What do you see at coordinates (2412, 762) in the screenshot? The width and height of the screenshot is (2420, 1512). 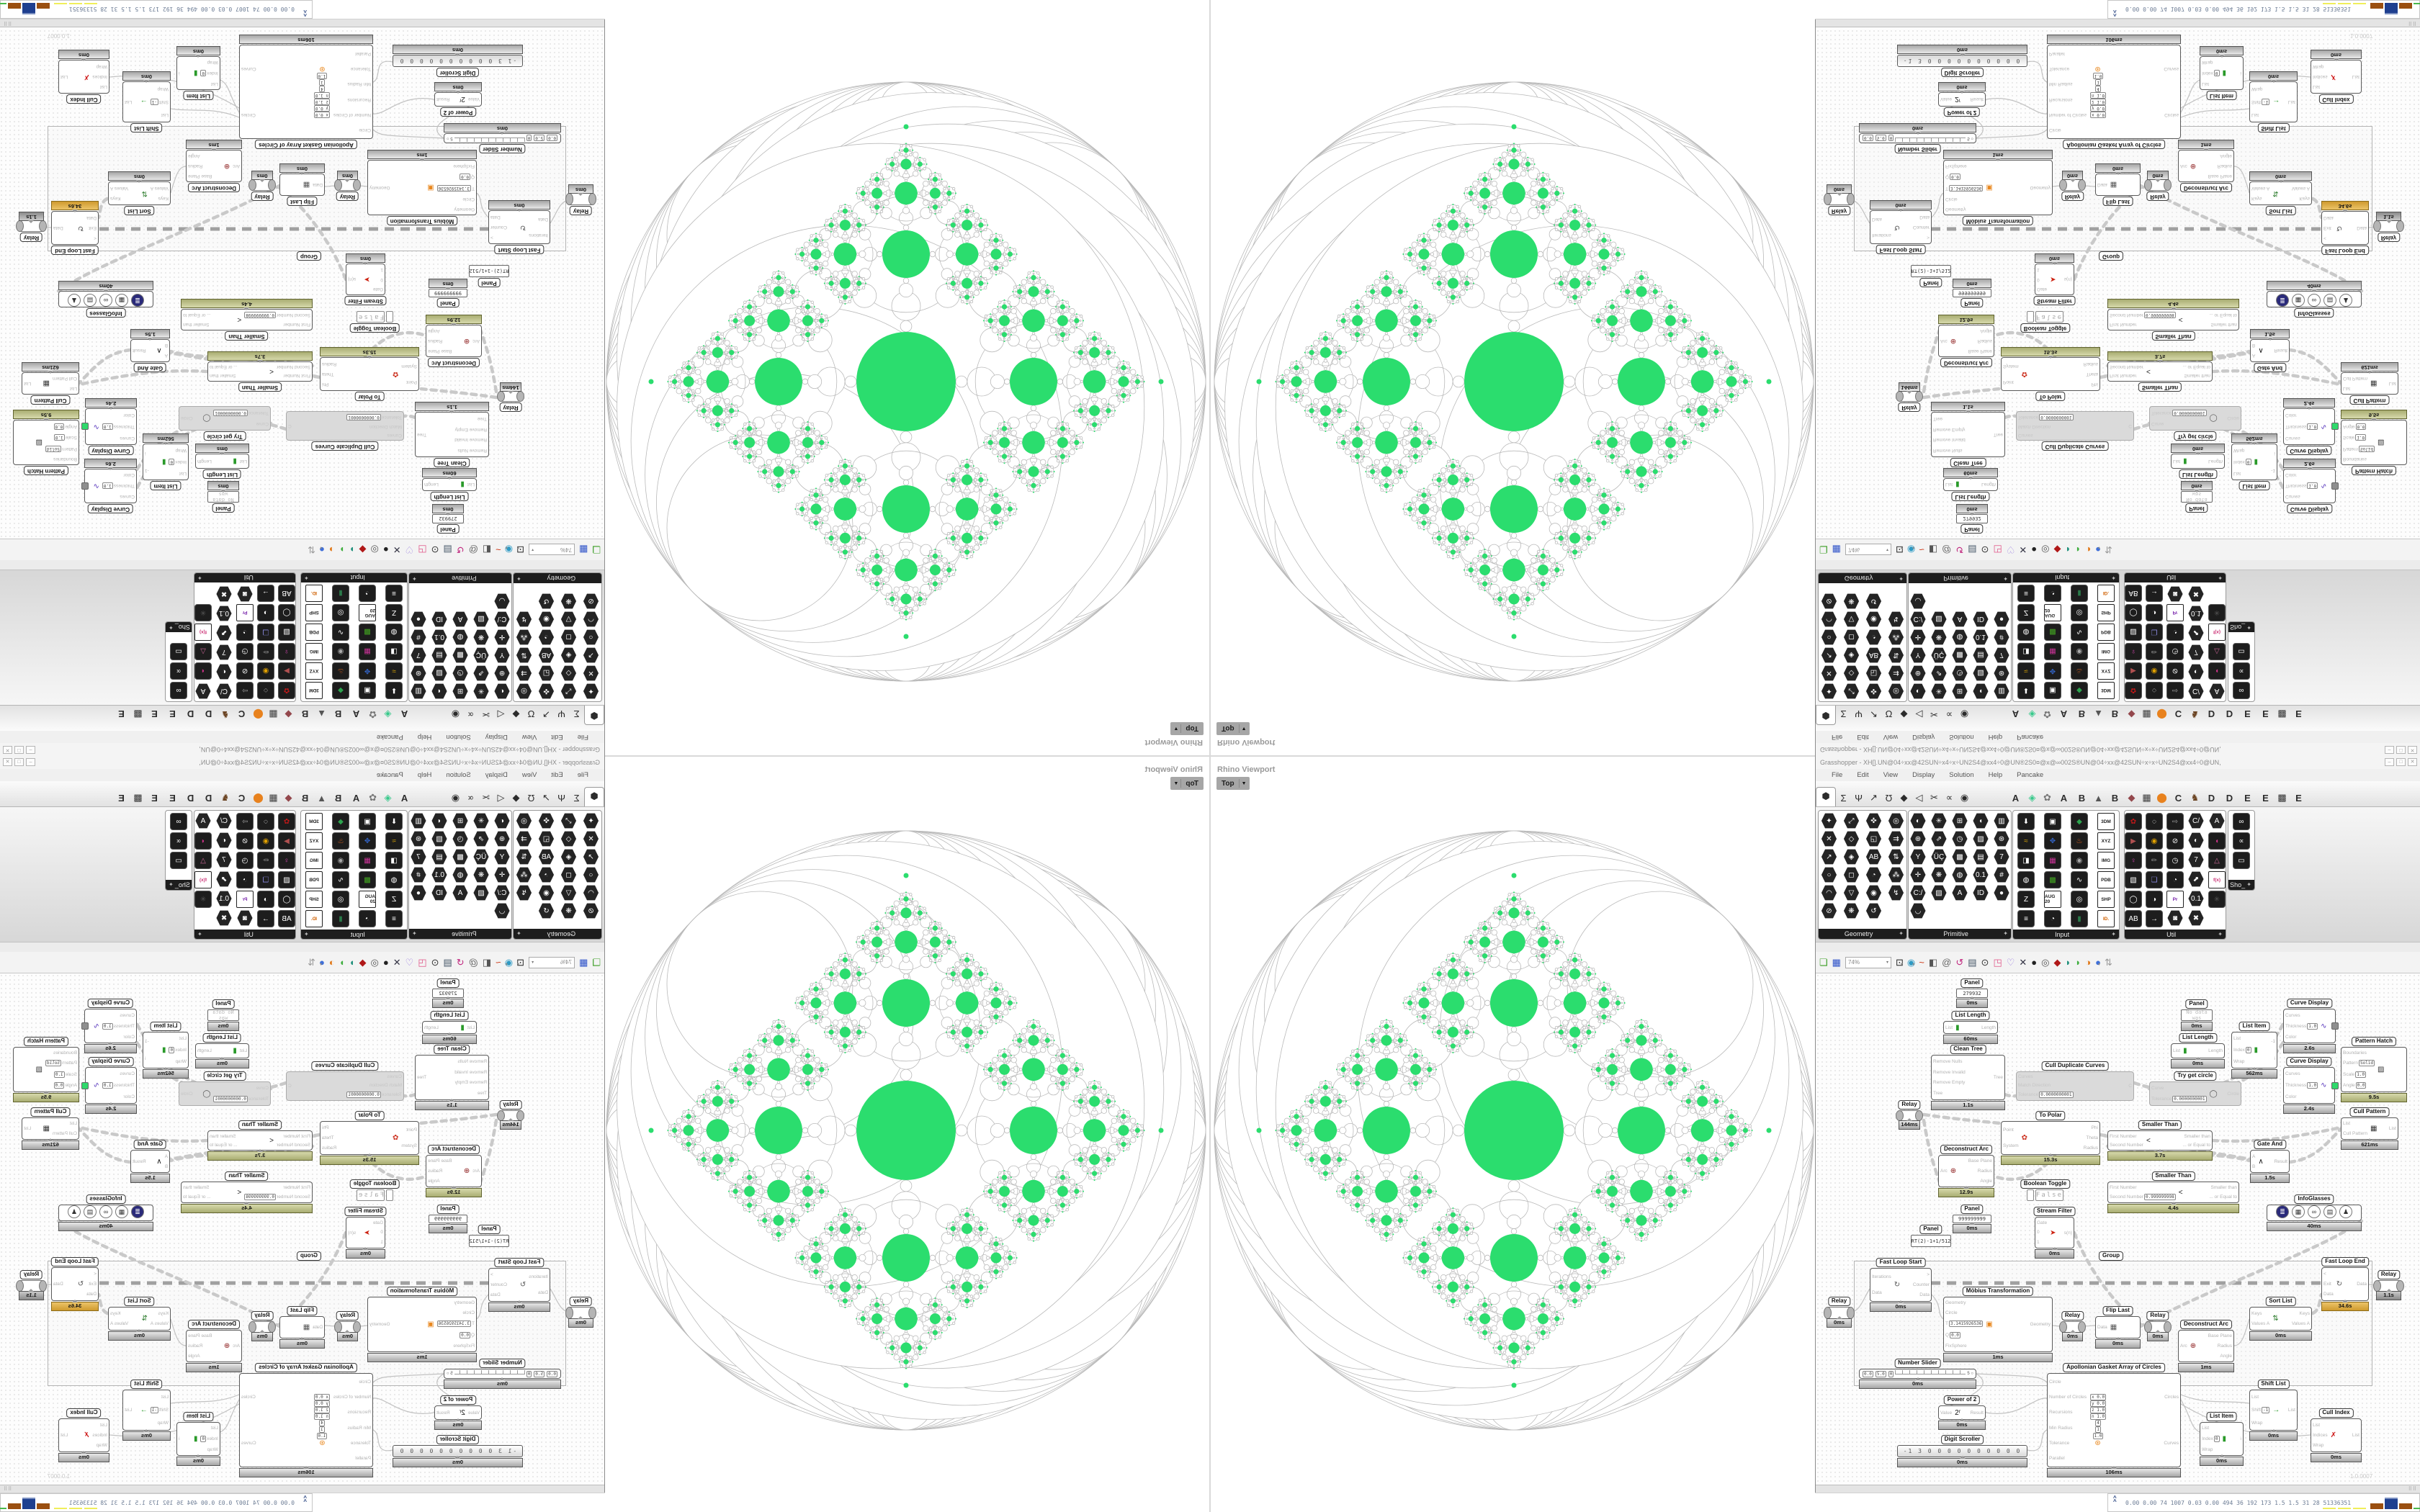 I see `close-button: ✕` at bounding box center [2412, 762].